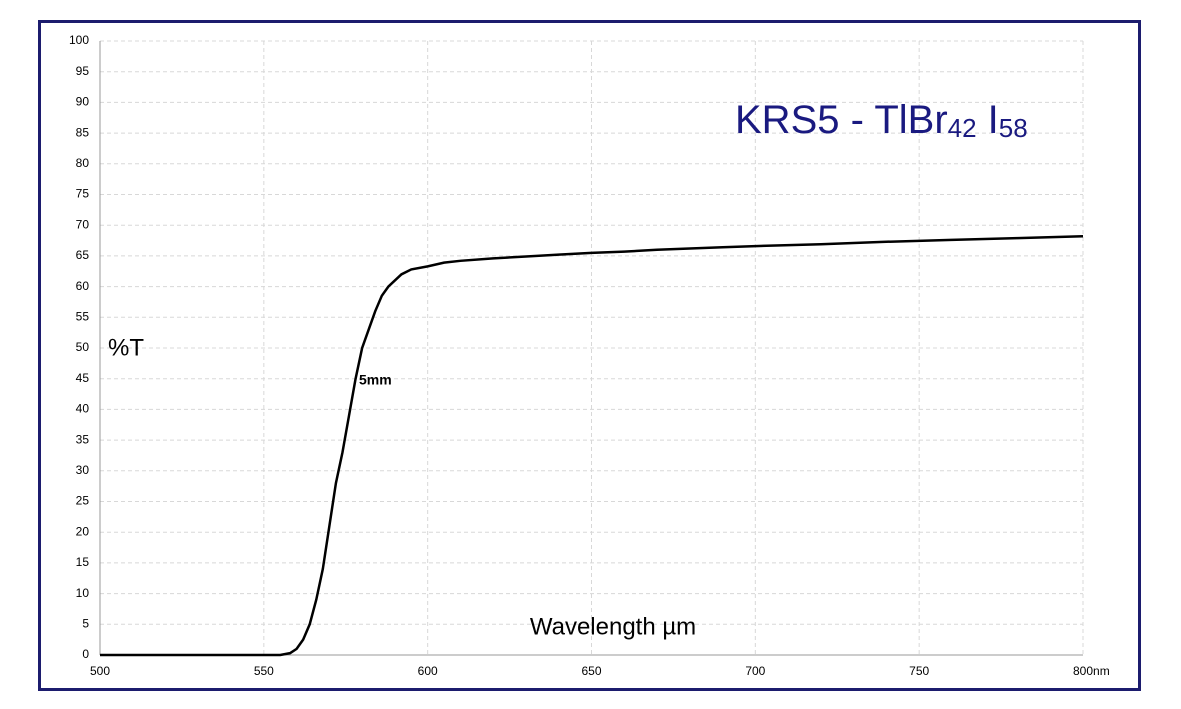 The width and height of the screenshot is (1181, 709). What do you see at coordinates (83, 255) in the screenshot?
I see `y-tick-label: 65` at bounding box center [83, 255].